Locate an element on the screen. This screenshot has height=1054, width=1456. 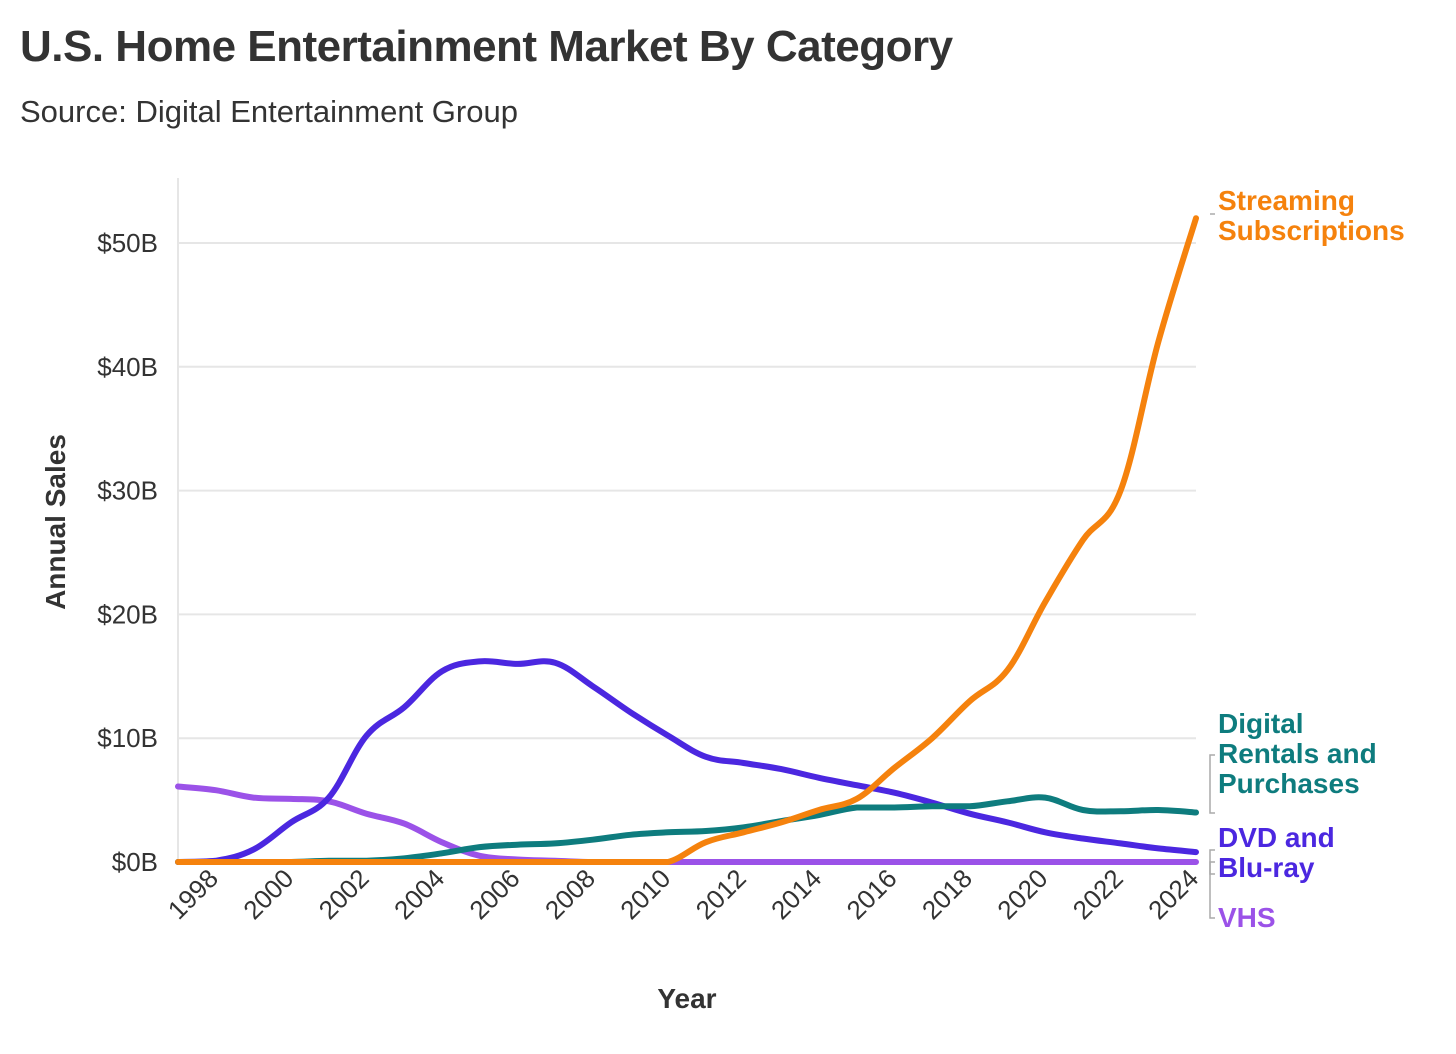
x-tick-label: 1998 is located at coordinates (193, 894).